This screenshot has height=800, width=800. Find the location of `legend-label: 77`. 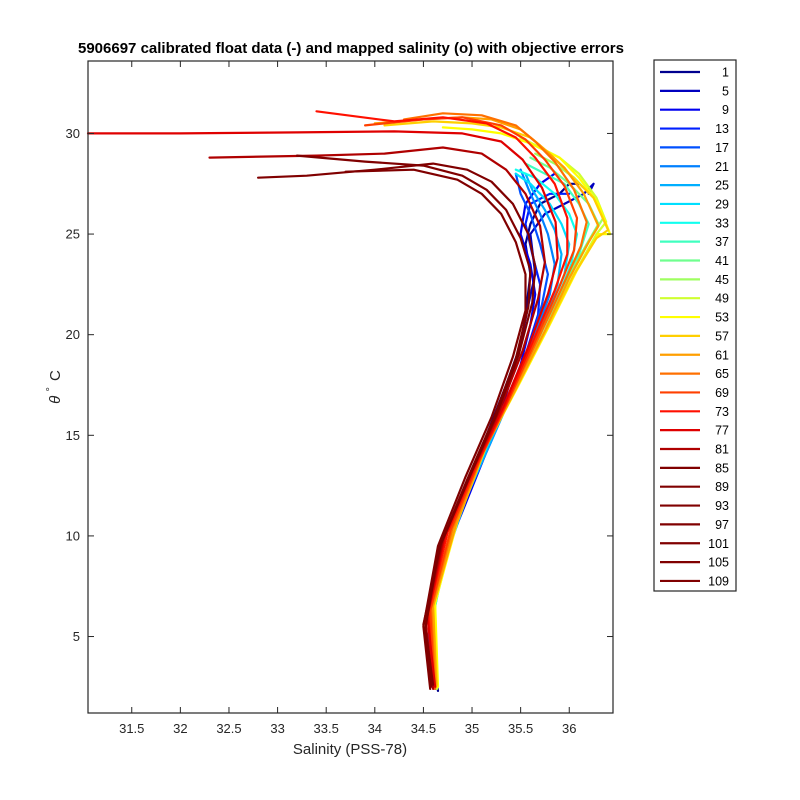

legend-label: 77 is located at coordinates (722, 431).